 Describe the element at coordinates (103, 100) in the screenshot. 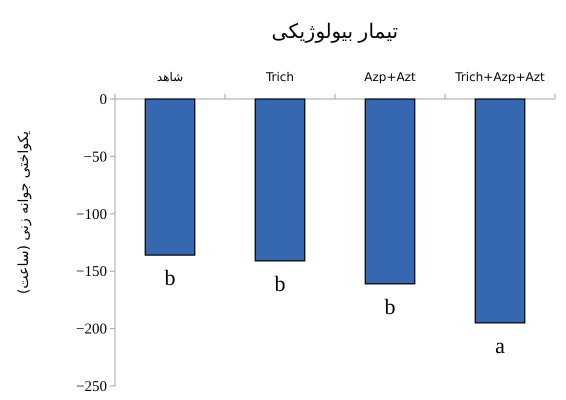

I see `y-tick-label: 0` at that location.